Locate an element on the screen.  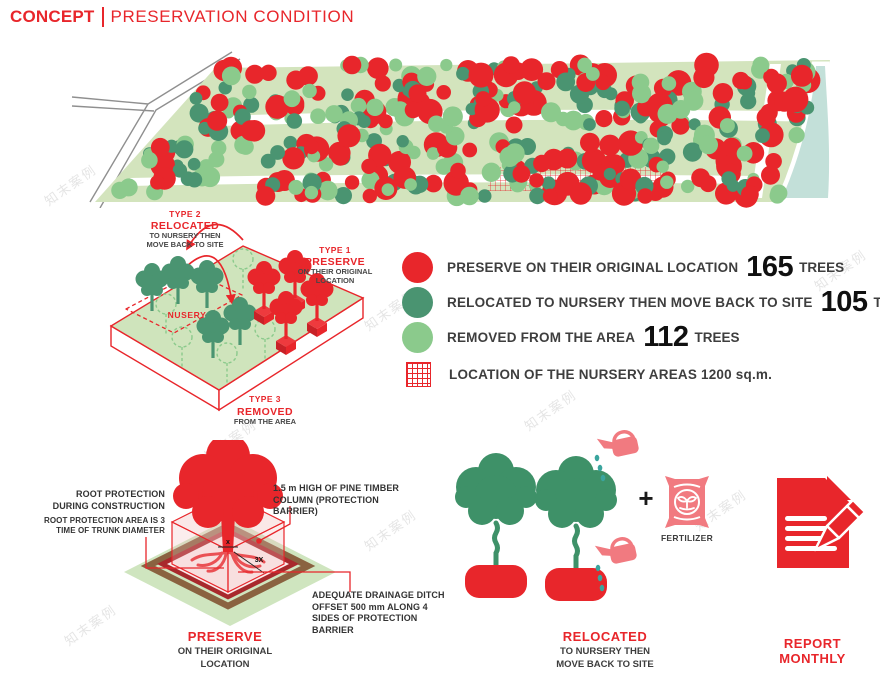
preserve-caption-line: ON THEIR ORIGINAL is located at coordinates (225, 651).